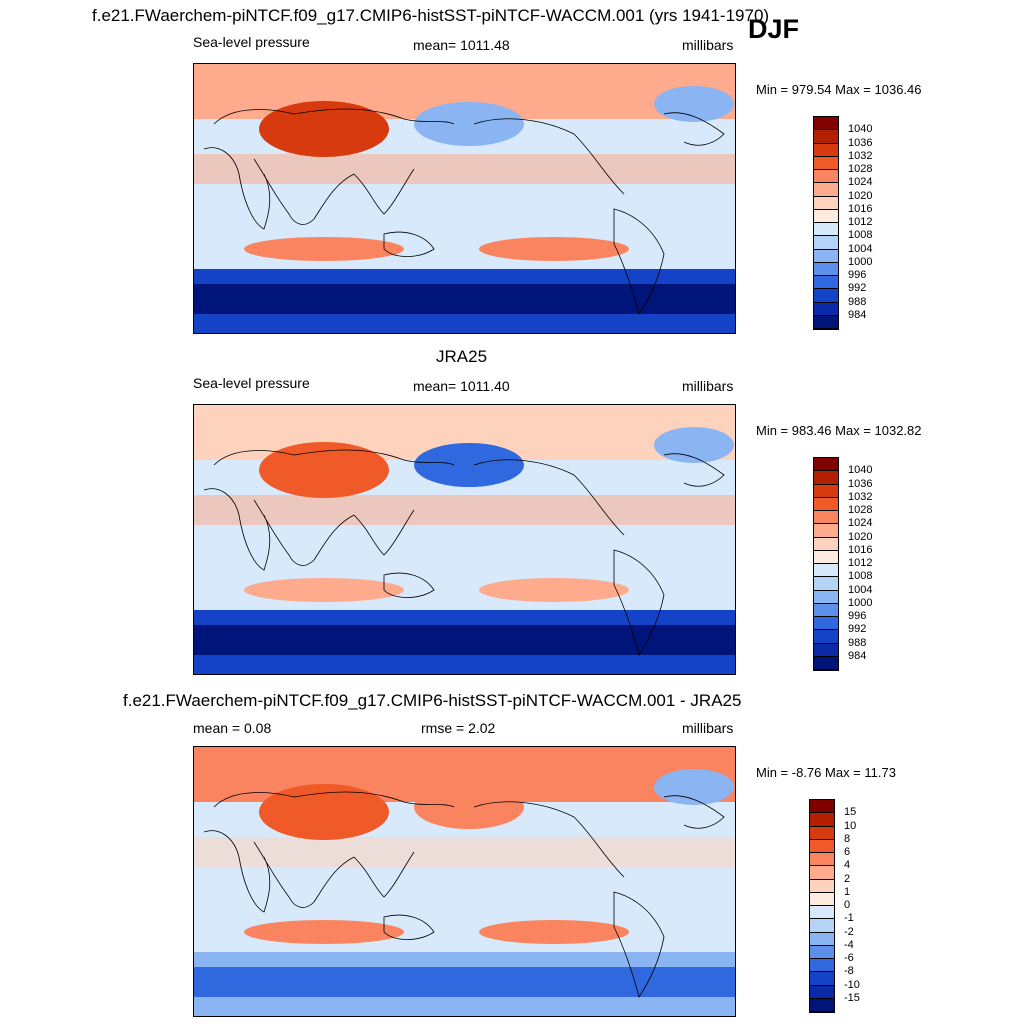 The height and width of the screenshot is (1024, 1024). I want to click on colorbar-label: 15, so click(850, 812).